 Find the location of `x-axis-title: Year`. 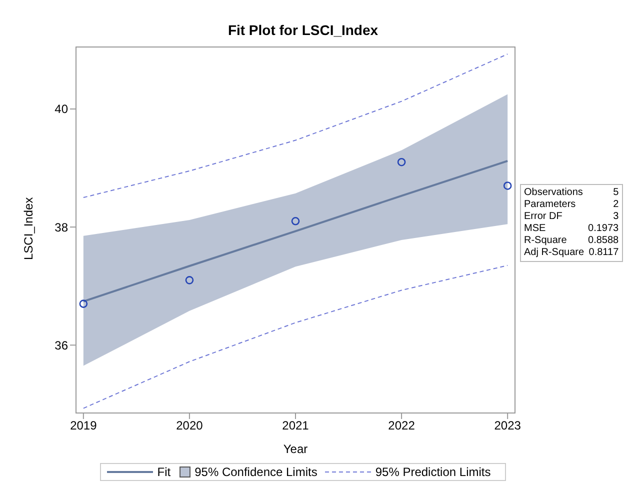

x-axis-title: Year is located at coordinates (295, 449).